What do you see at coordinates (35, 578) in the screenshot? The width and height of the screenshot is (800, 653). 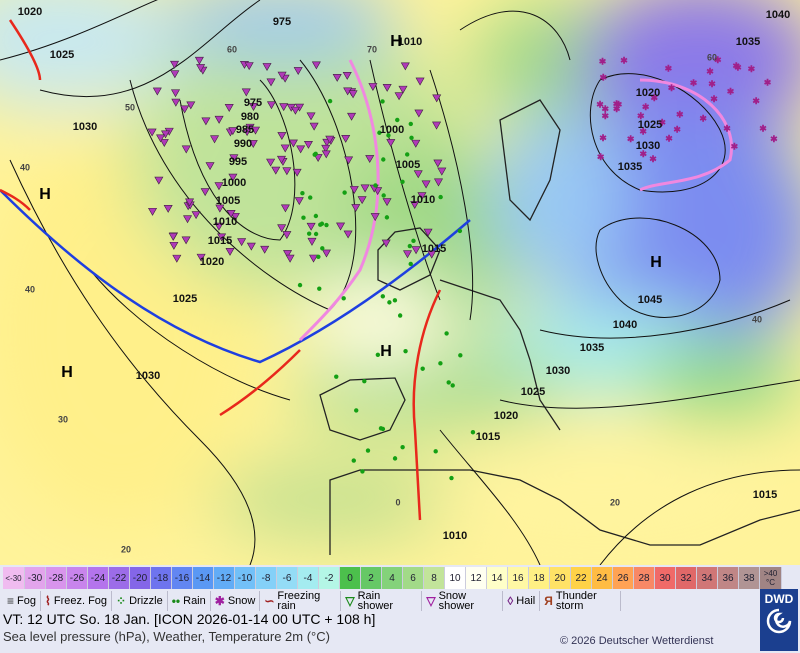 I see `scale-cell: -30` at bounding box center [35, 578].